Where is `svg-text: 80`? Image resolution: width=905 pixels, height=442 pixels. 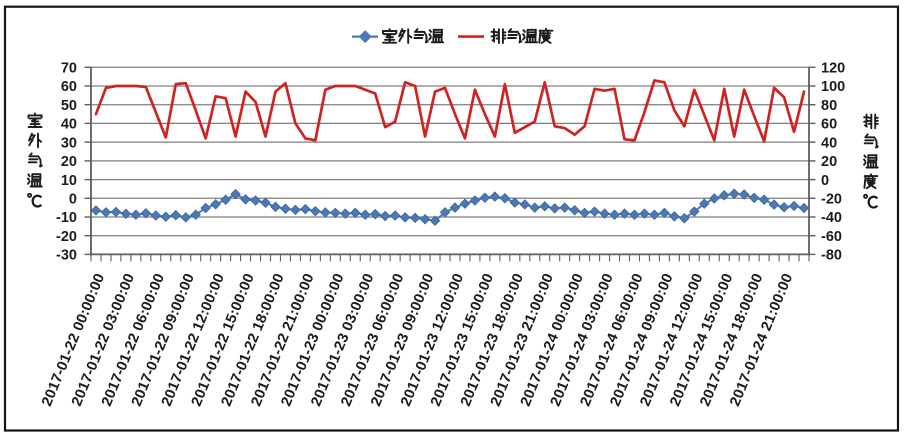
svg-text: 80 is located at coordinates (829, 106).